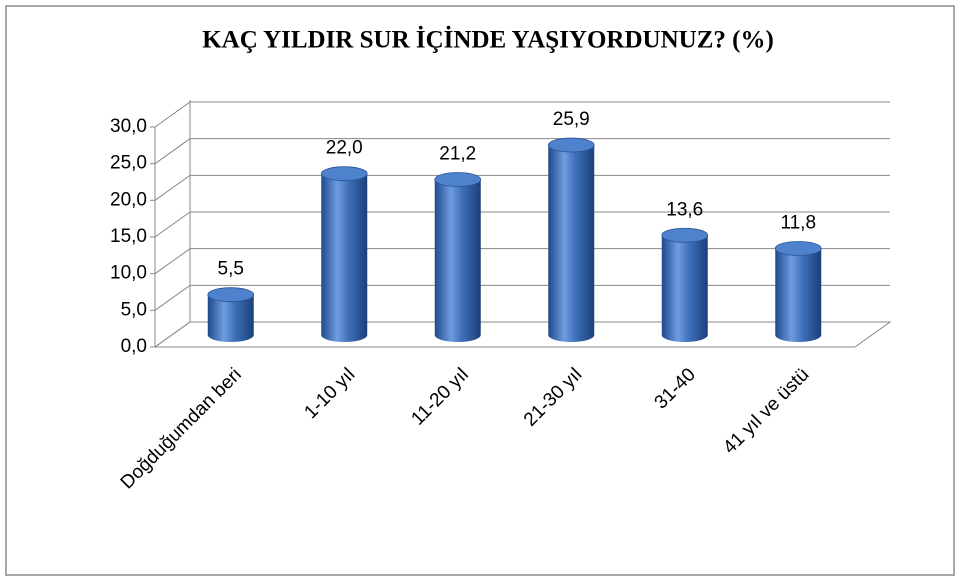  Describe the element at coordinates (128, 273) in the screenshot. I see `y-tick-label: 10,0` at that location.